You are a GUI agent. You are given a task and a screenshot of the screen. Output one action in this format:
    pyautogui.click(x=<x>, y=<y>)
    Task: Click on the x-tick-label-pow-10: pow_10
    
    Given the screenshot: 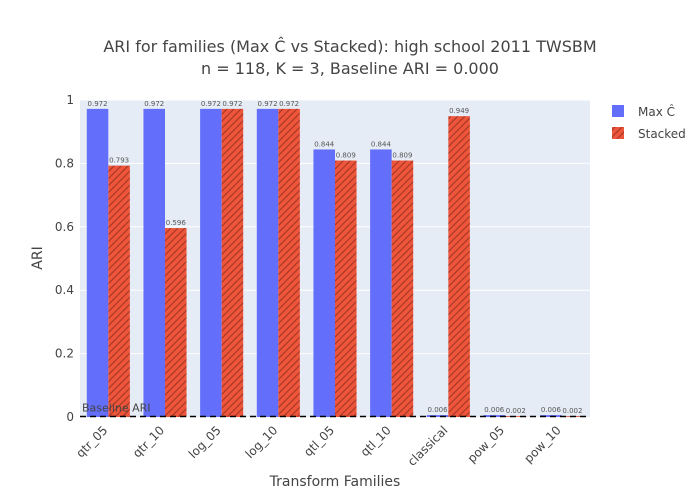 What is the action you would take?
    pyautogui.click(x=542, y=444)
    